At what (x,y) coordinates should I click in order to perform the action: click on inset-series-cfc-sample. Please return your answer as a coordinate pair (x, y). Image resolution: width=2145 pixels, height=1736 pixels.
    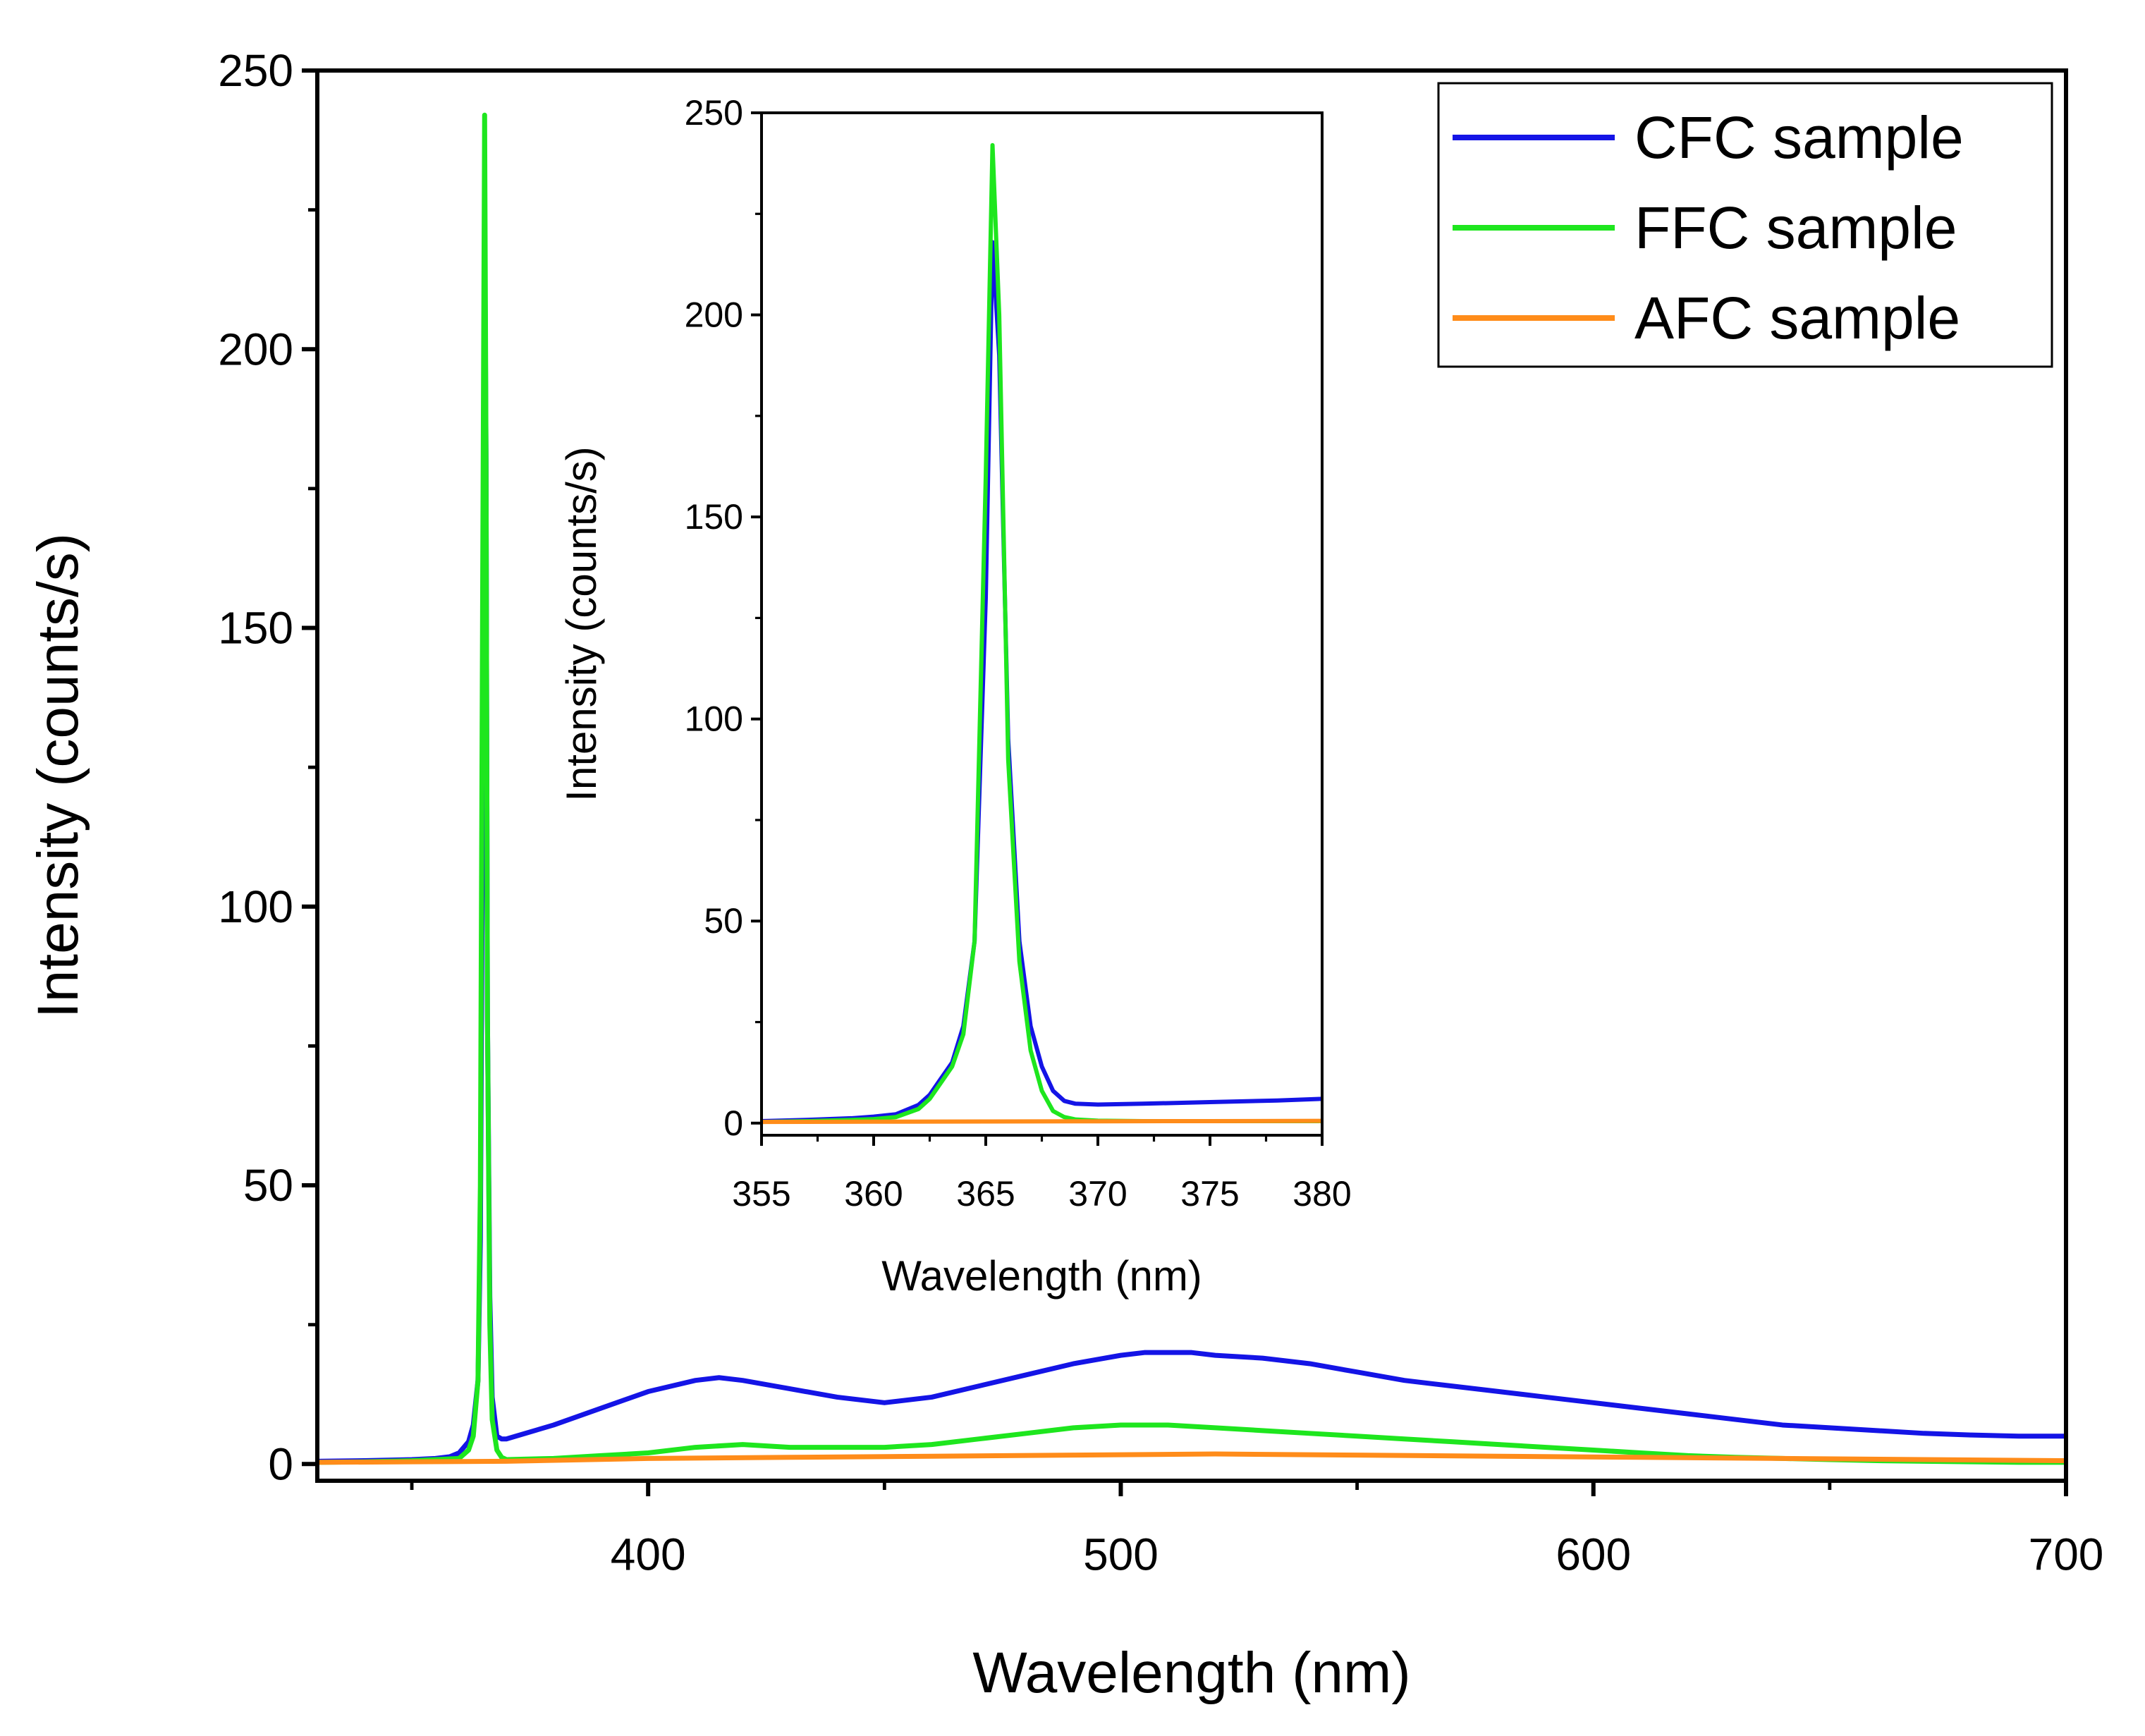
    Looking at the image, I should click on (1042, 682).